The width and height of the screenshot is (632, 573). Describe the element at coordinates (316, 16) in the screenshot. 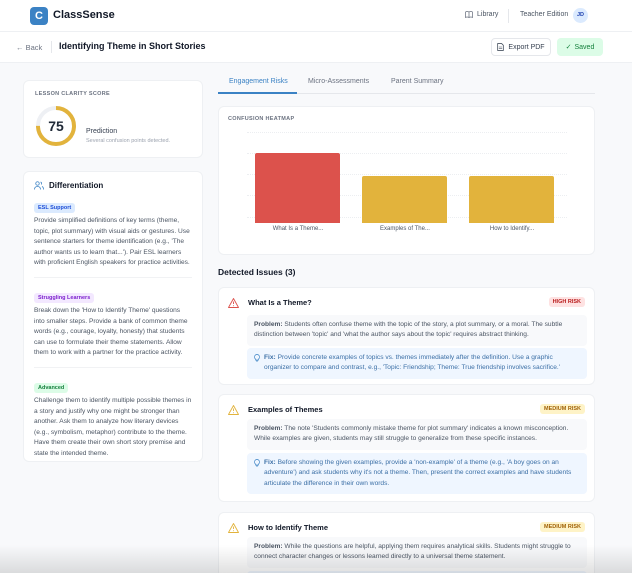

I see `top-nav-bar: C ClassSense Library Teacher Edition JD` at that location.